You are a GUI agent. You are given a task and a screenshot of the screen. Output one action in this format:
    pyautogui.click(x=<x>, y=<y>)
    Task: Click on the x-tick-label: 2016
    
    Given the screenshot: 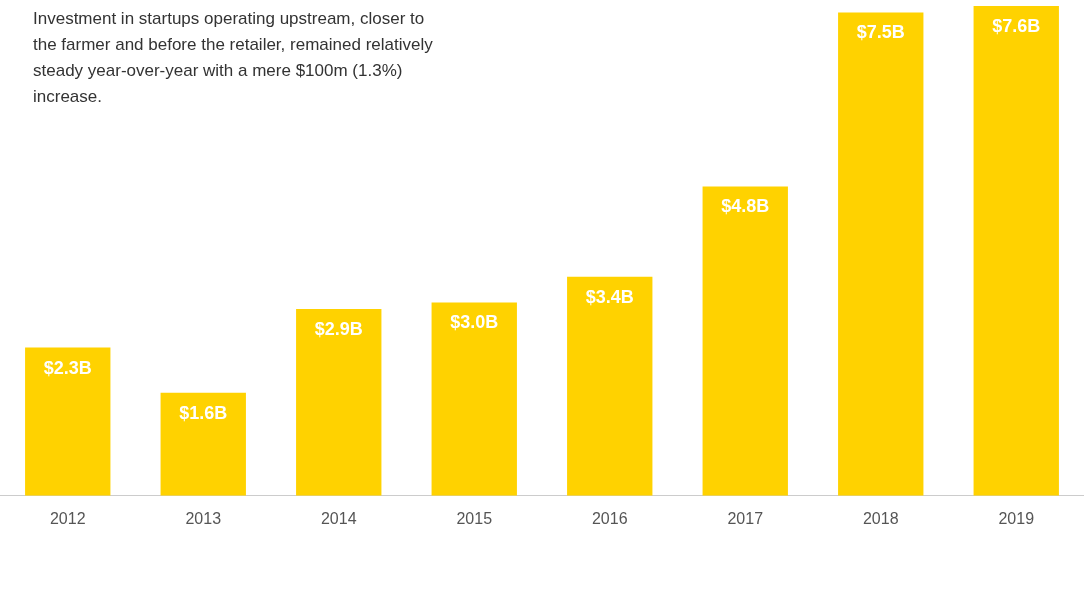 What is the action you would take?
    pyautogui.click(x=609, y=518)
    